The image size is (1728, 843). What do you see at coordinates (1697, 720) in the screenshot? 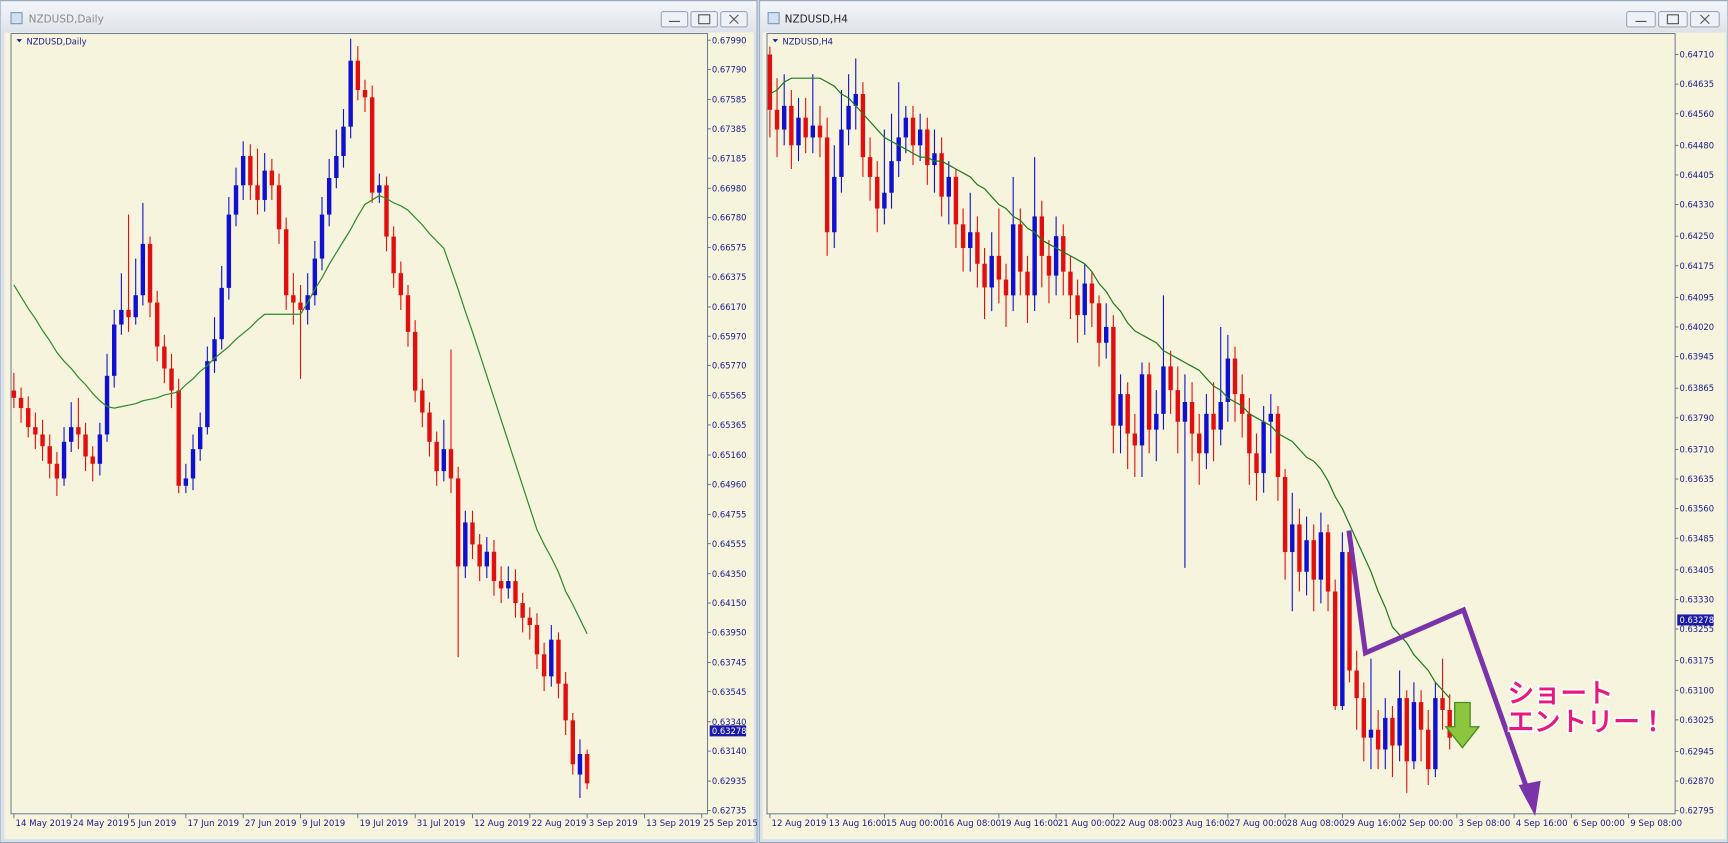
I see `y-tick-label: 0.63025` at bounding box center [1697, 720].